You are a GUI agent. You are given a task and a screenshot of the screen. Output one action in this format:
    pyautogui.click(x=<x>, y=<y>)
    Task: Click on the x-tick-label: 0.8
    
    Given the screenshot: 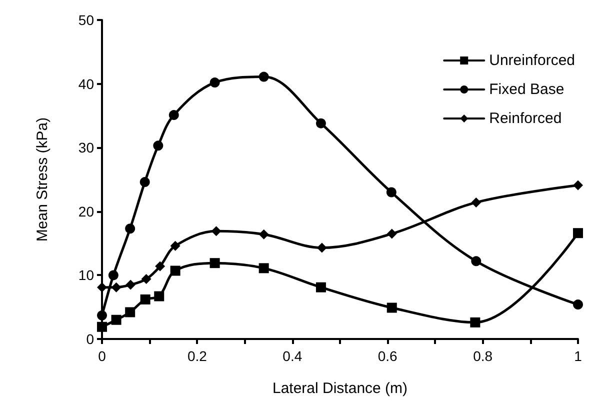 What is the action you would take?
    pyautogui.click(x=483, y=356)
    